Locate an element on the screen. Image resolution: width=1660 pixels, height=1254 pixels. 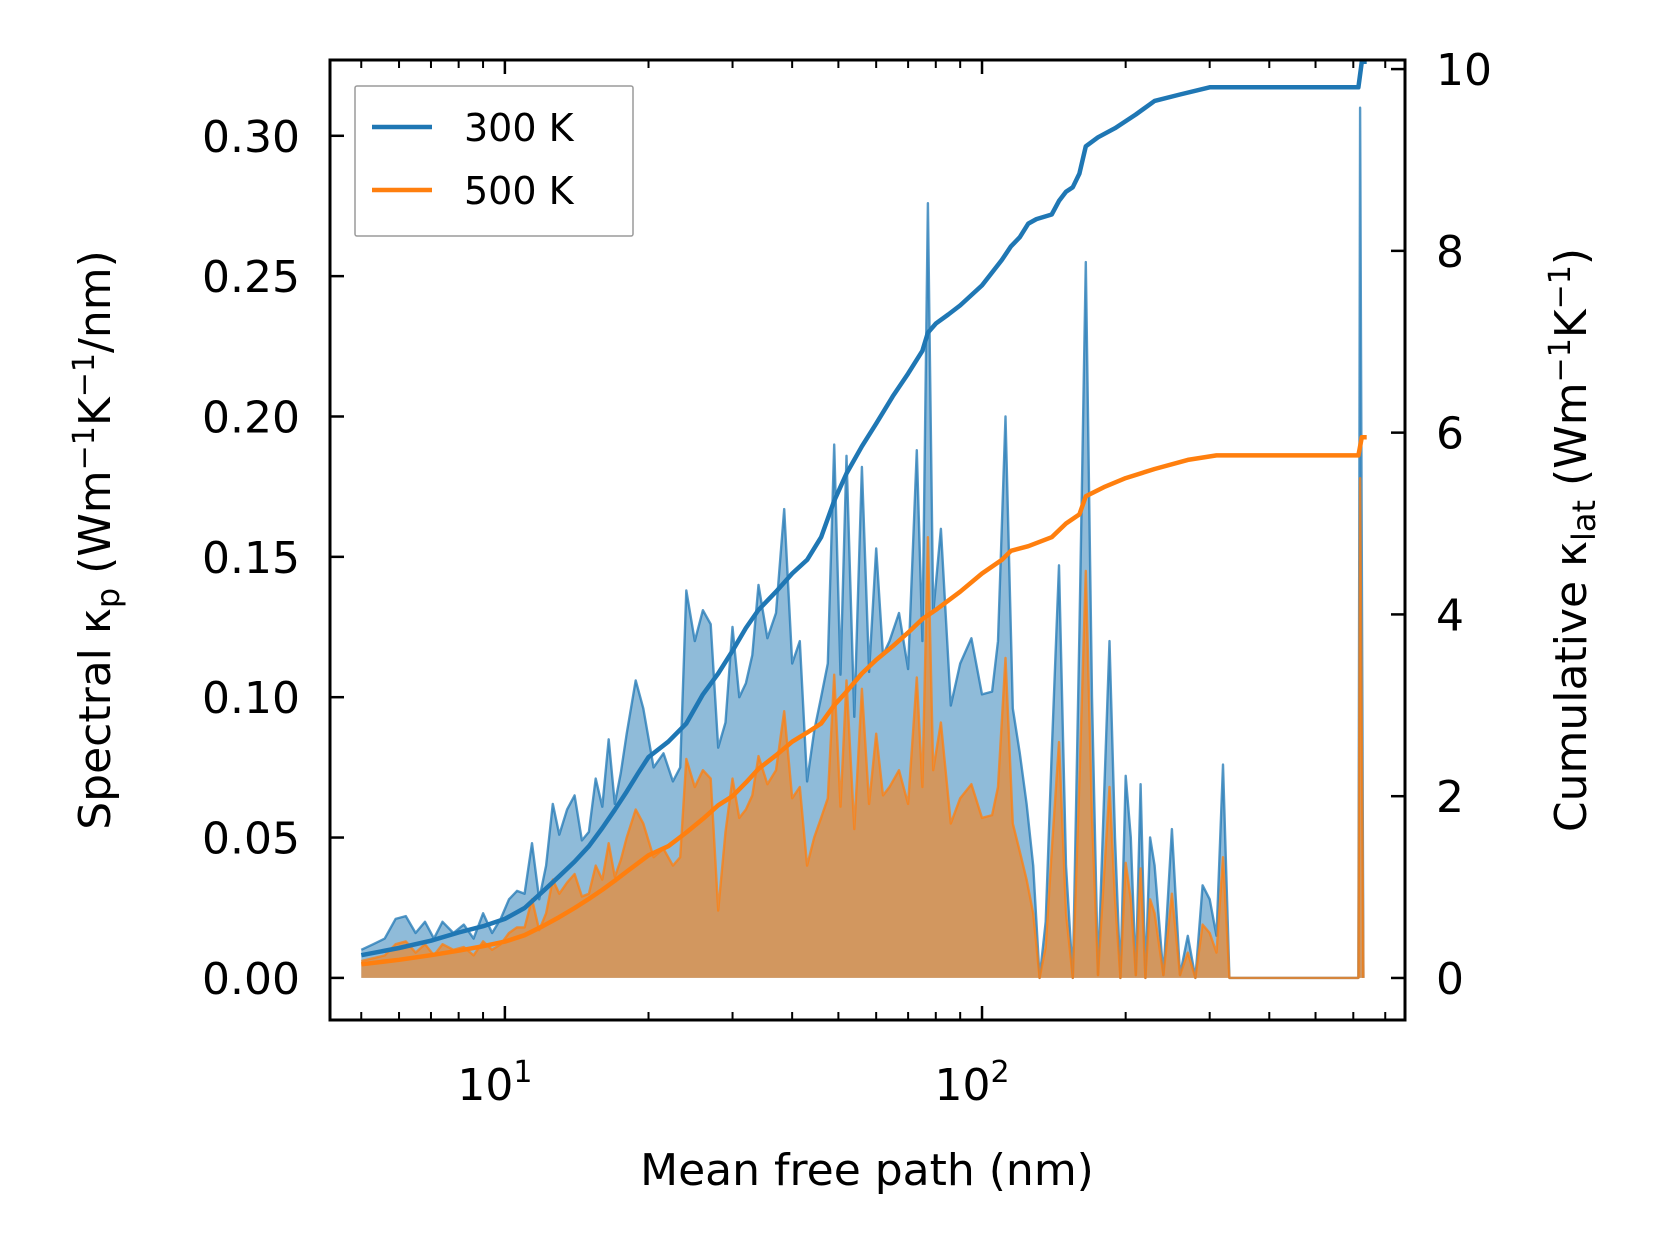
x-tick-label: 10¹ is located at coordinates (494, 1083).